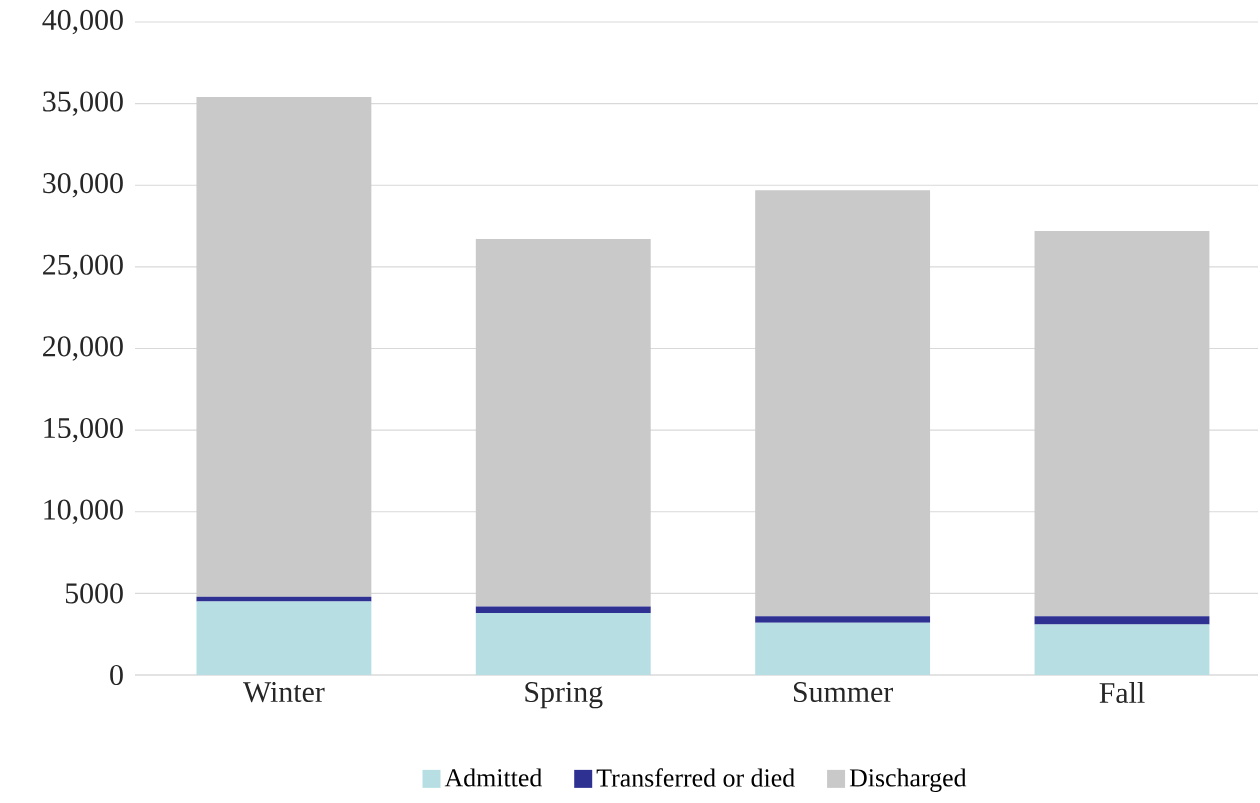 The height and width of the screenshot is (803, 1260). I want to click on x-tick-label: Summer, so click(843, 692).